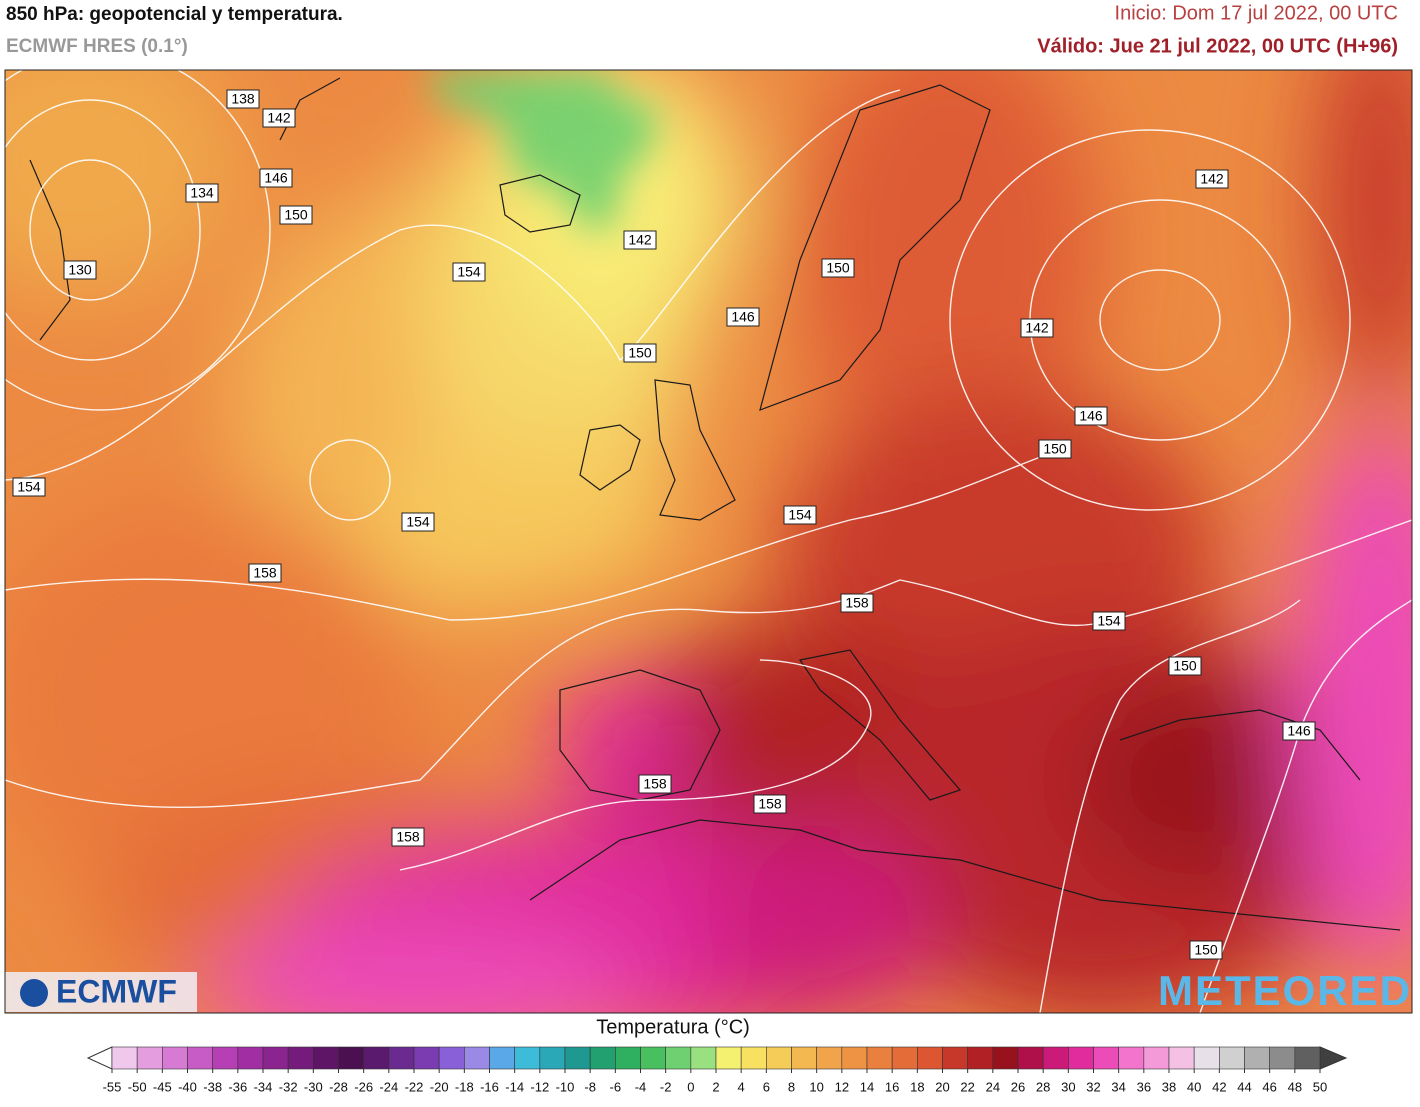  What do you see at coordinates (791, 1086) in the screenshot?
I see `colorbar-tick-label: 8` at bounding box center [791, 1086].